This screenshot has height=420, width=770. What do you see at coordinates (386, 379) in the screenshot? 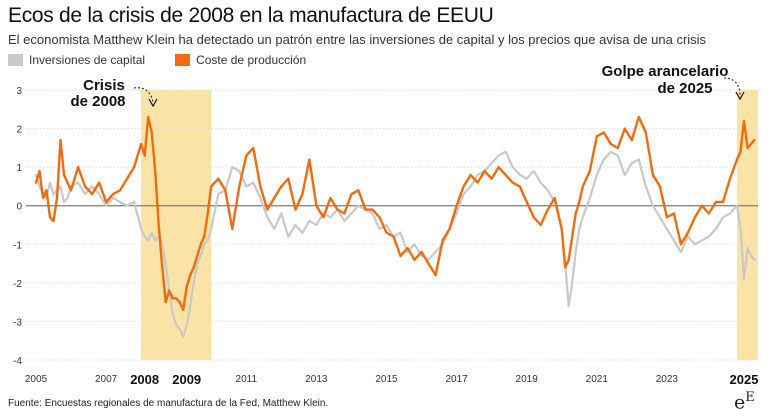
I see `x-tick-label: 2015` at bounding box center [386, 379].